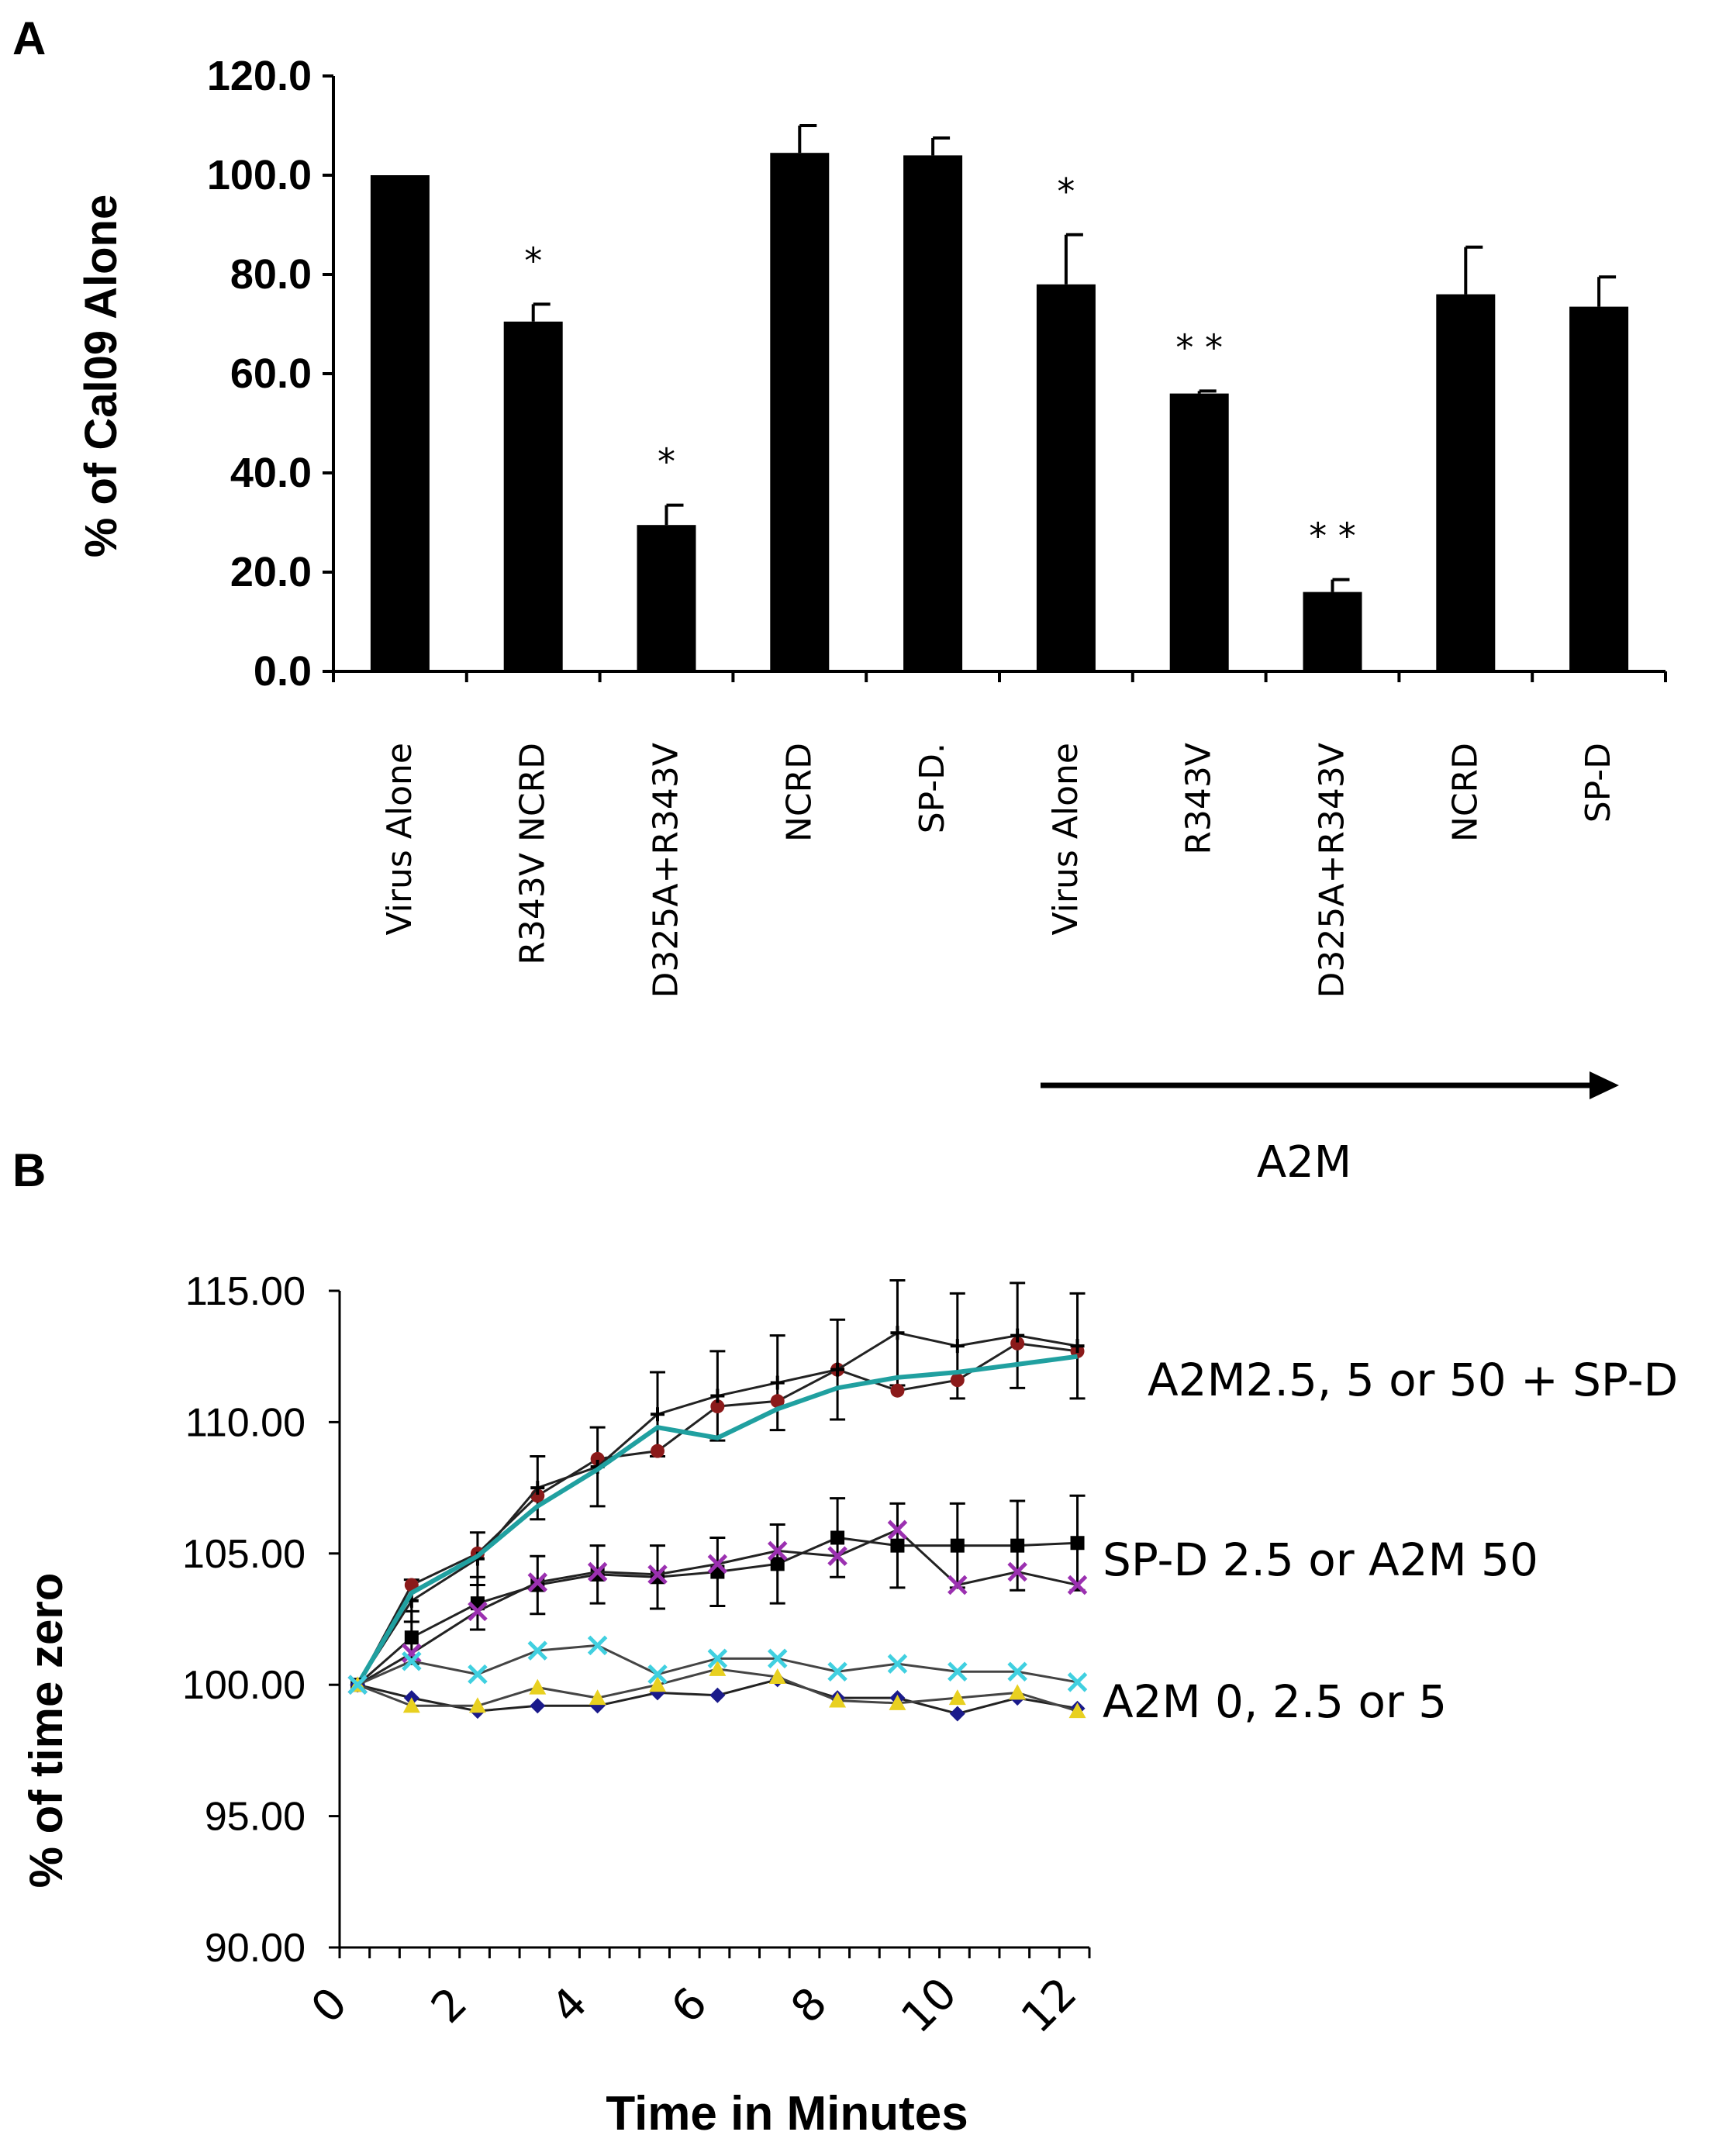 The height and width of the screenshot is (2156, 1719). What do you see at coordinates (29, 1170) in the screenshot?
I see `panel-label-b: B` at bounding box center [29, 1170].